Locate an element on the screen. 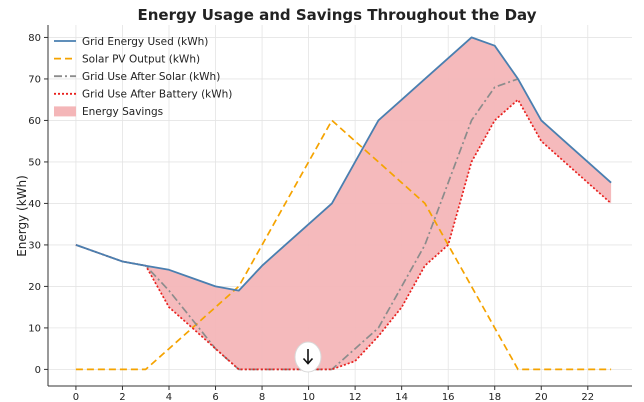 This screenshot has height=402, width=644. x-tick-label: 0 is located at coordinates (76, 397).